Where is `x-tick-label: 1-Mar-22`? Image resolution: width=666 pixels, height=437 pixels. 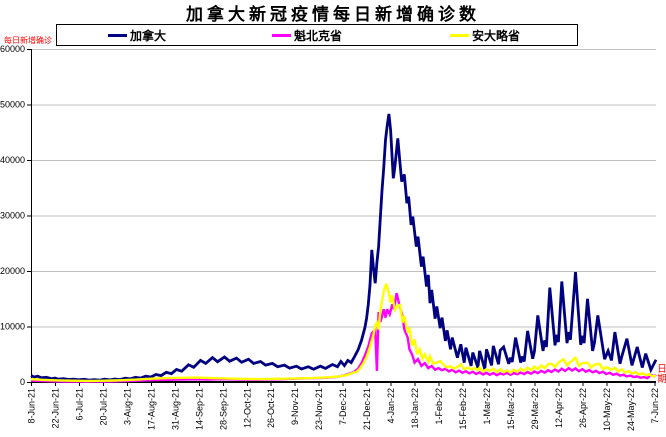 x-tick-label: 1-Mar-22 is located at coordinates (487, 406).